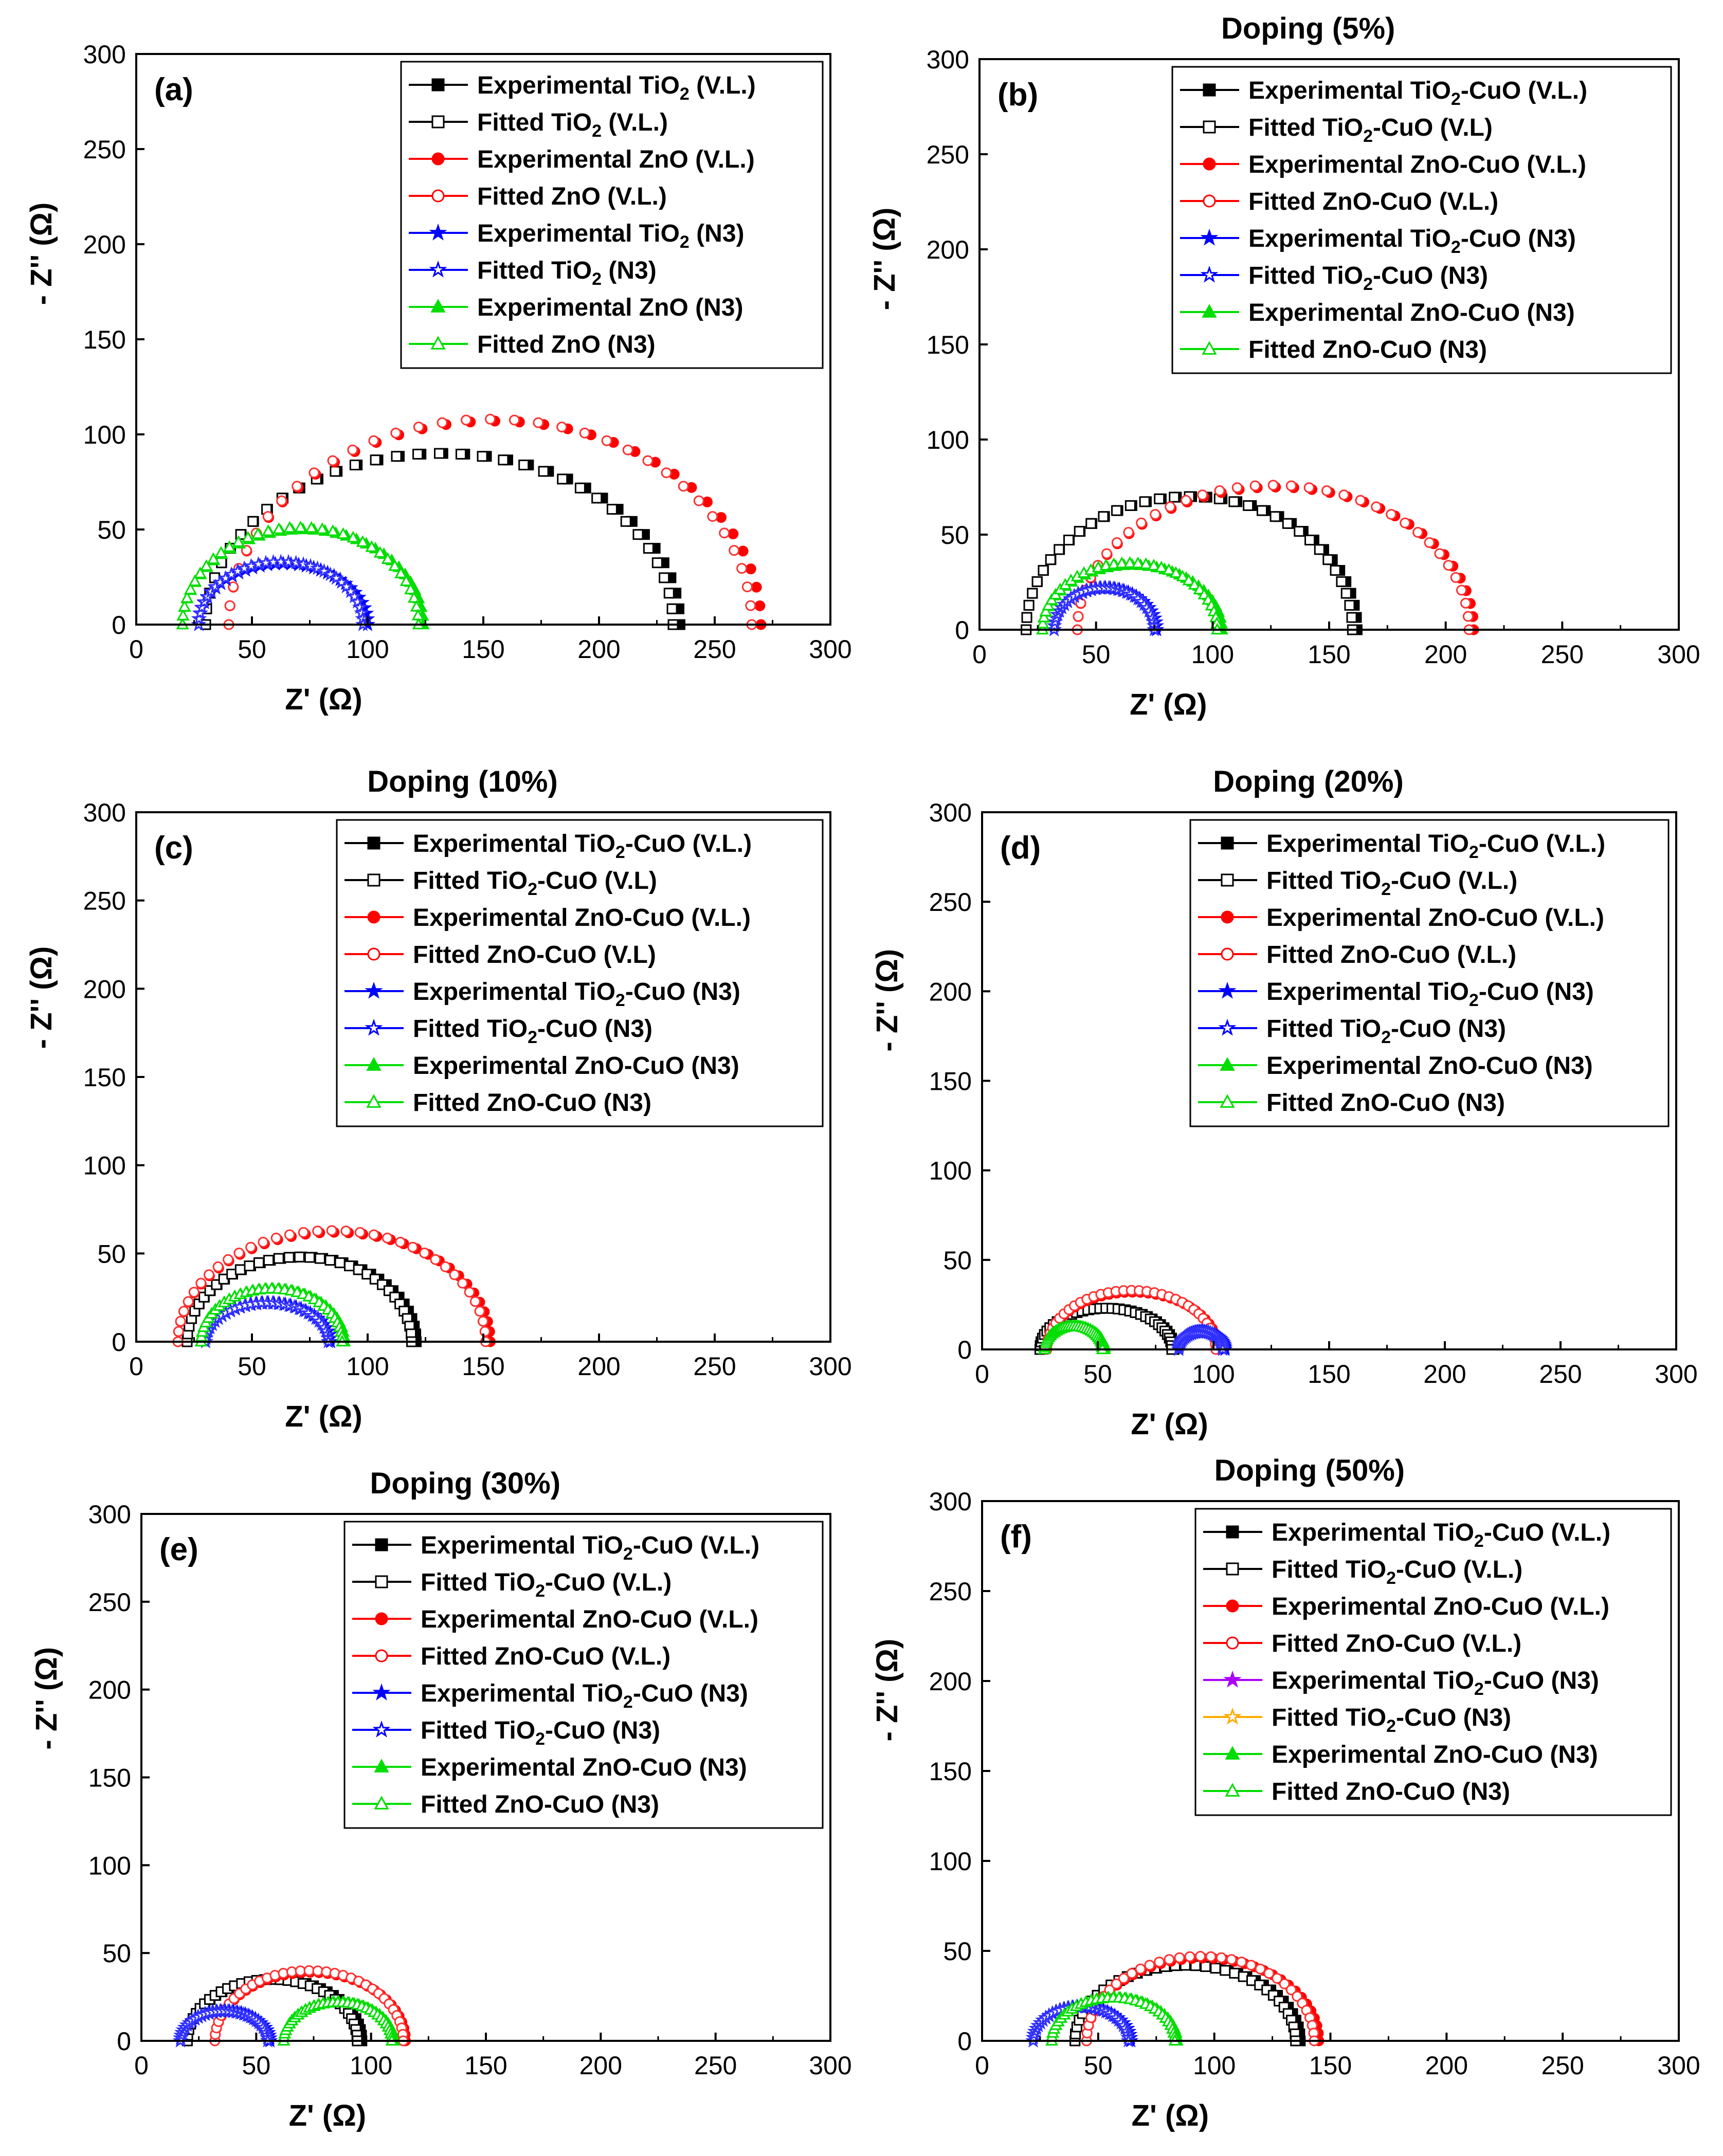  What do you see at coordinates (950, 1591) in the screenshot?
I see `y-tick-label: 250` at bounding box center [950, 1591].